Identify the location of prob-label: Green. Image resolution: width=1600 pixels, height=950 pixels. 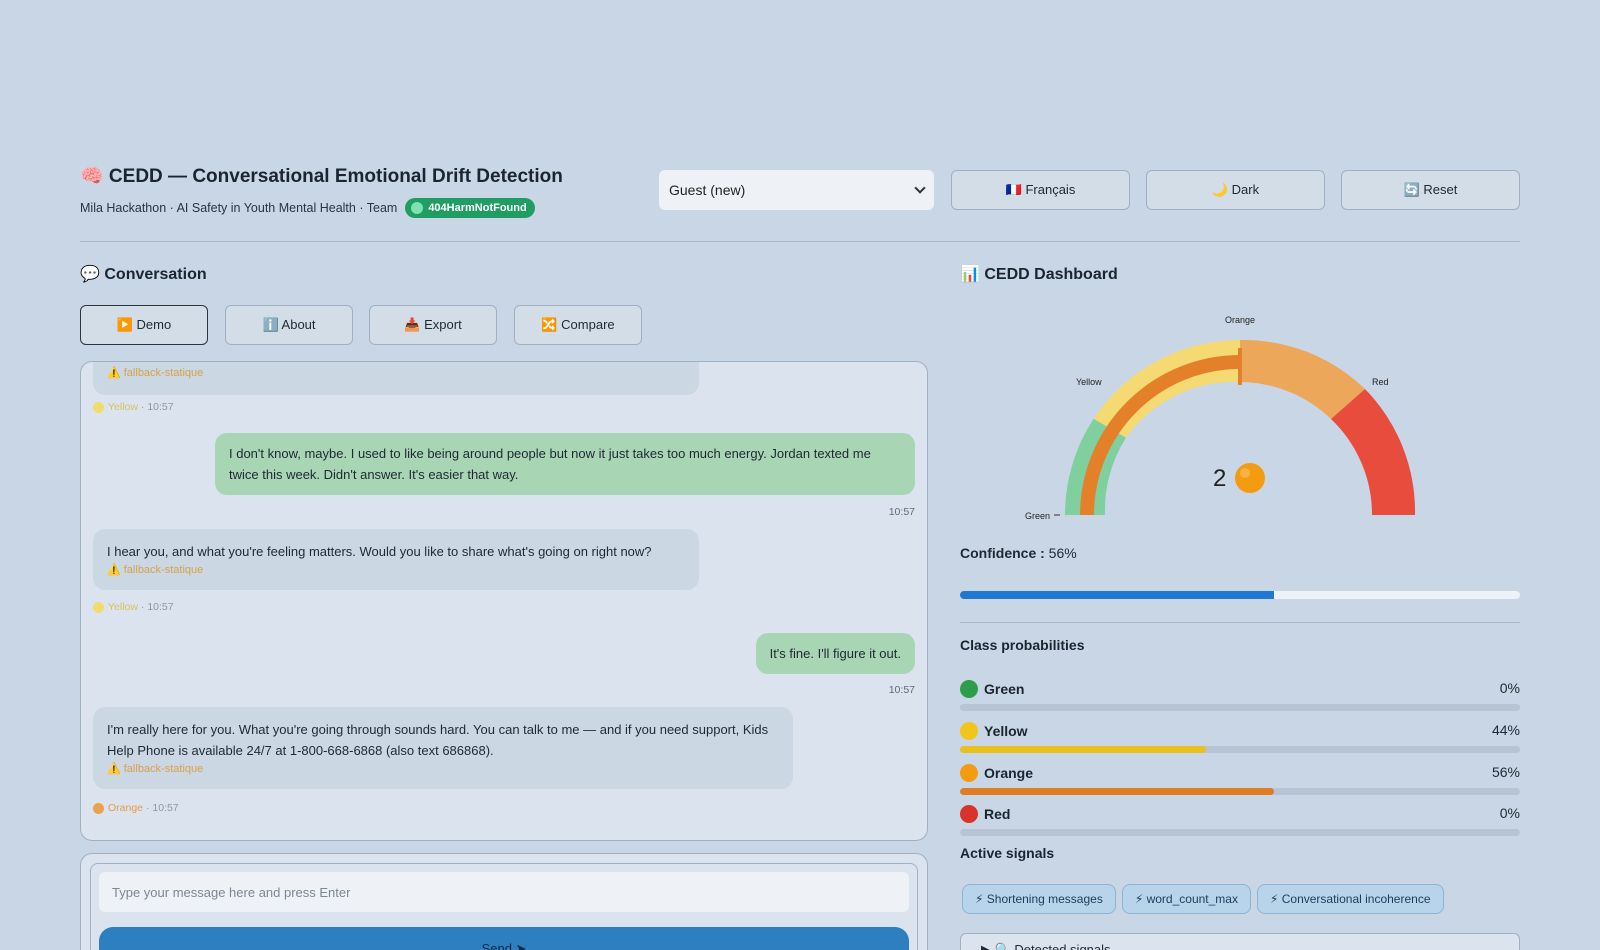
(1004, 689).